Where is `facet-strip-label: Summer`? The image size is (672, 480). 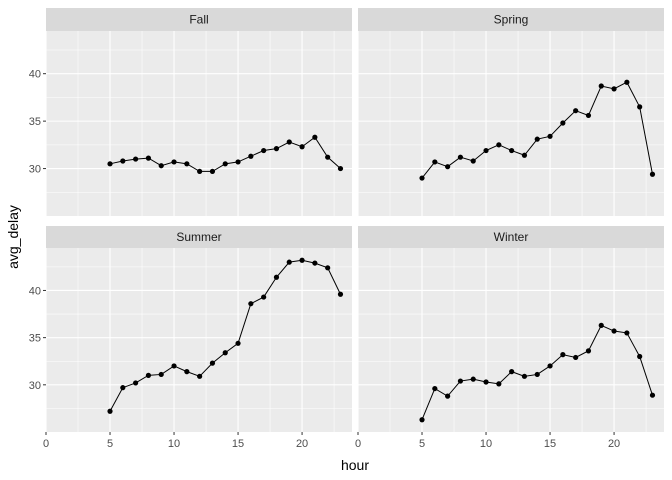
facet-strip-label: Summer is located at coordinates (198, 237).